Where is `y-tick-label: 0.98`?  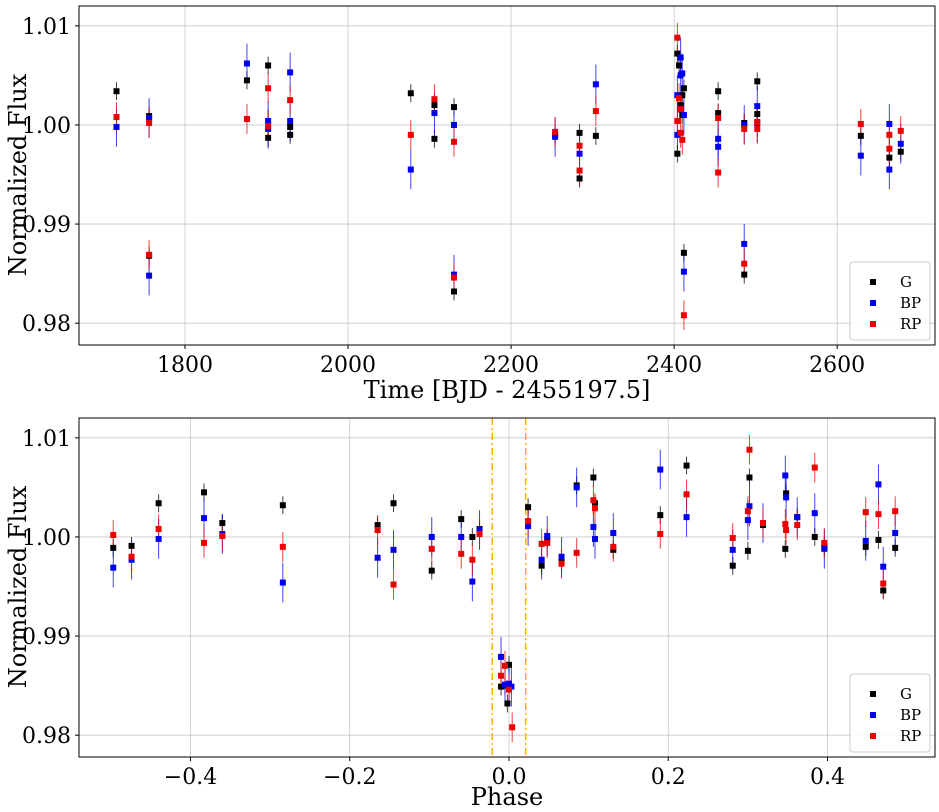 y-tick-label: 0.98 is located at coordinates (46, 736).